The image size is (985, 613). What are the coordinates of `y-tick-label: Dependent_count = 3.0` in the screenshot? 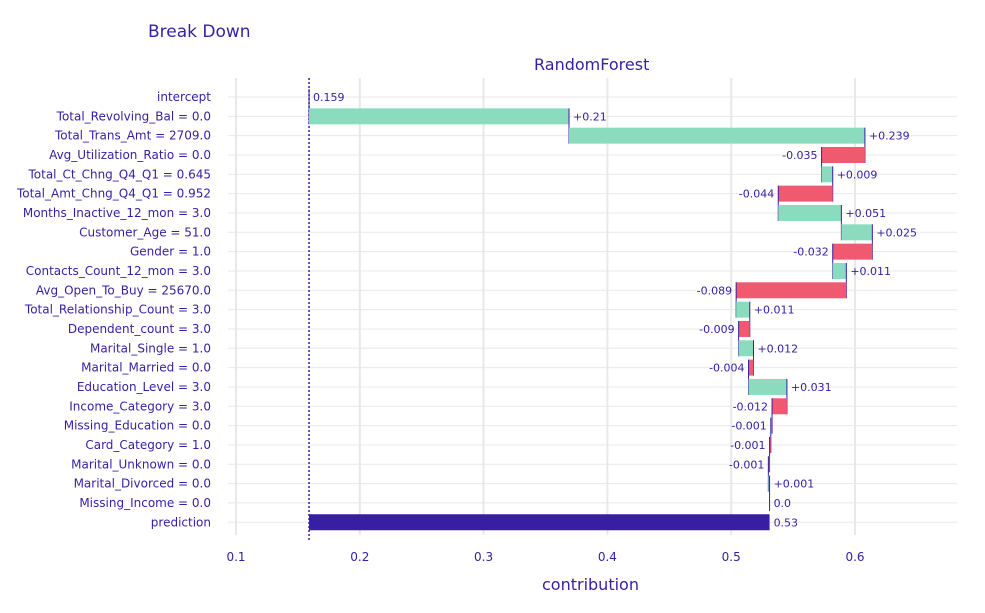 It's located at (139, 329).